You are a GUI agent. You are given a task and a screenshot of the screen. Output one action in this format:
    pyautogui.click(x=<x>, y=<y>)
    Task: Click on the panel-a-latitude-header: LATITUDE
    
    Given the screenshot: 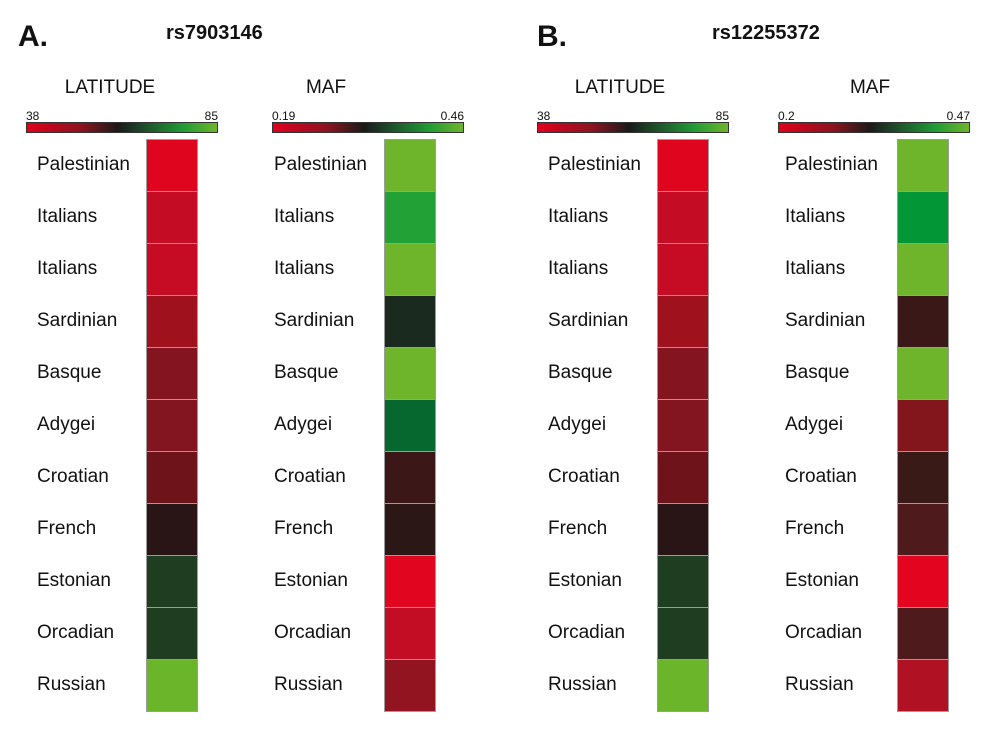 What is the action you would take?
    pyautogui.click(x=110, y=87)
    